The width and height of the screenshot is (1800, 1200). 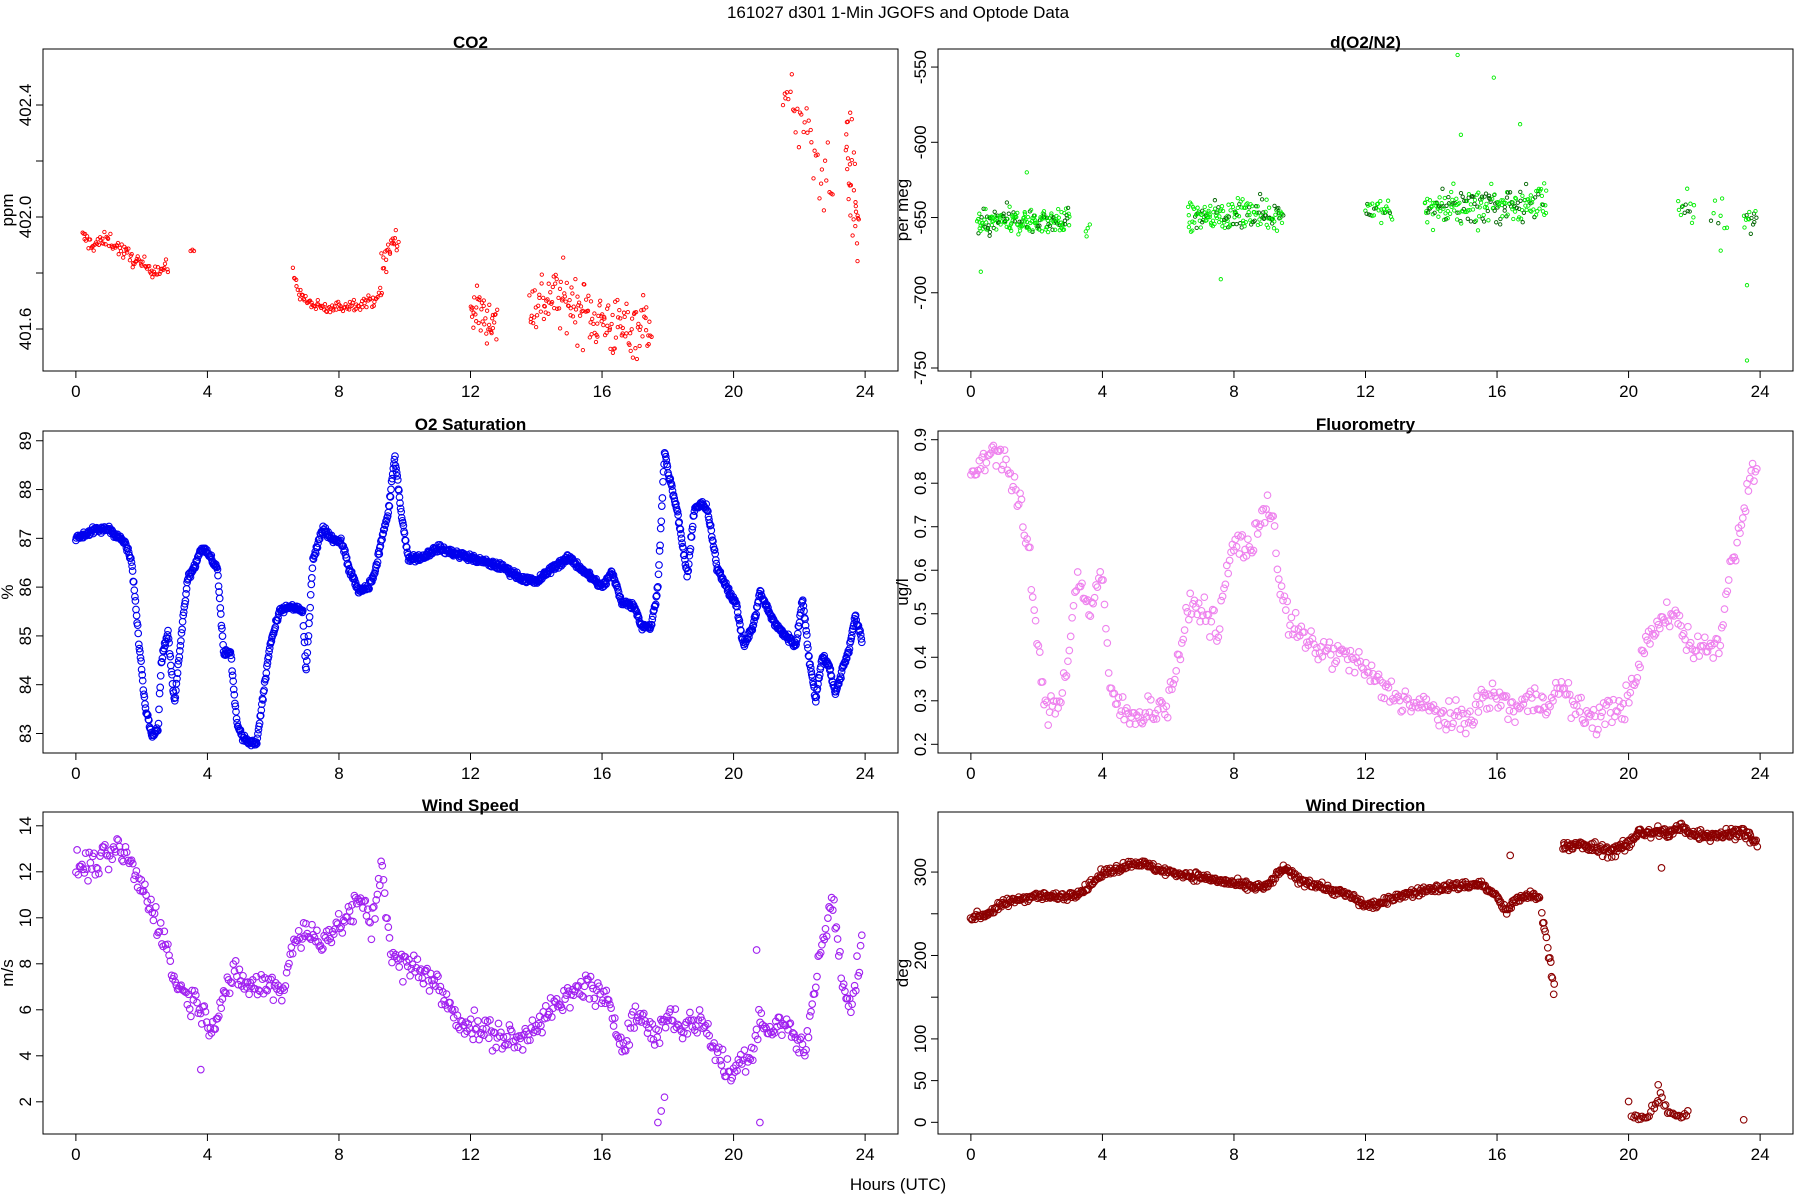 I want to click on wind-direction-ytick-label: 100, so click(x=920, y=1039).